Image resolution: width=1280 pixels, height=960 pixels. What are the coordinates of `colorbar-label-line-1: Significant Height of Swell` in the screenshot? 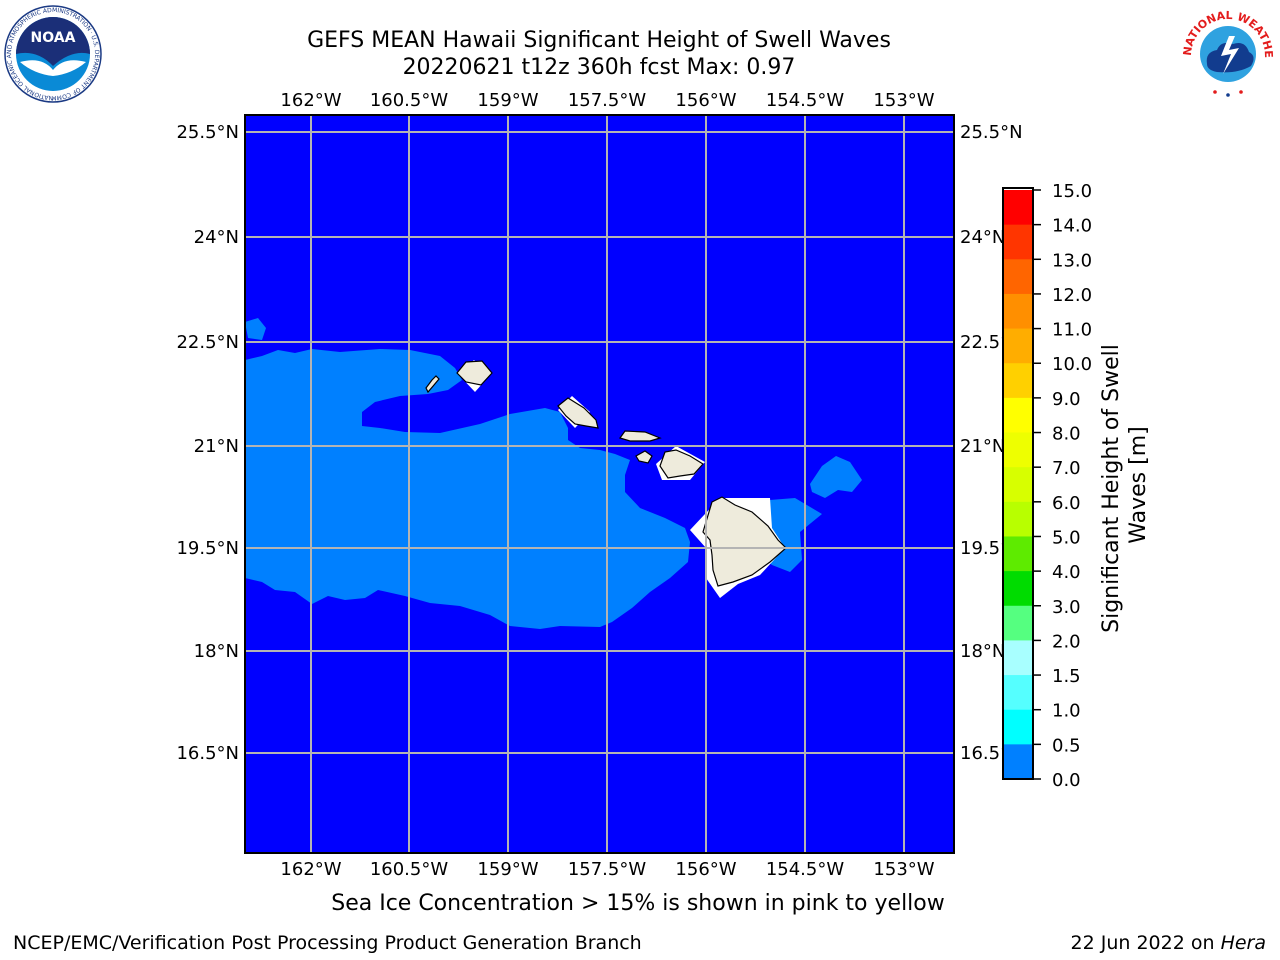 It's located at (1111, 488).